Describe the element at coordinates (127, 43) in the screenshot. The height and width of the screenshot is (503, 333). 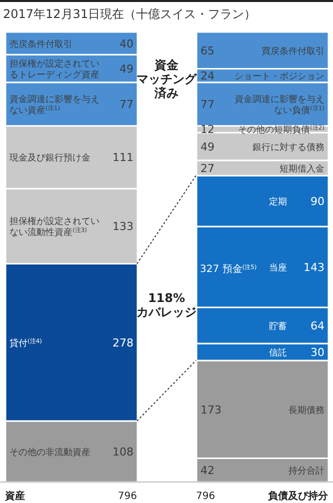
I see `data-label: 40` at that location.